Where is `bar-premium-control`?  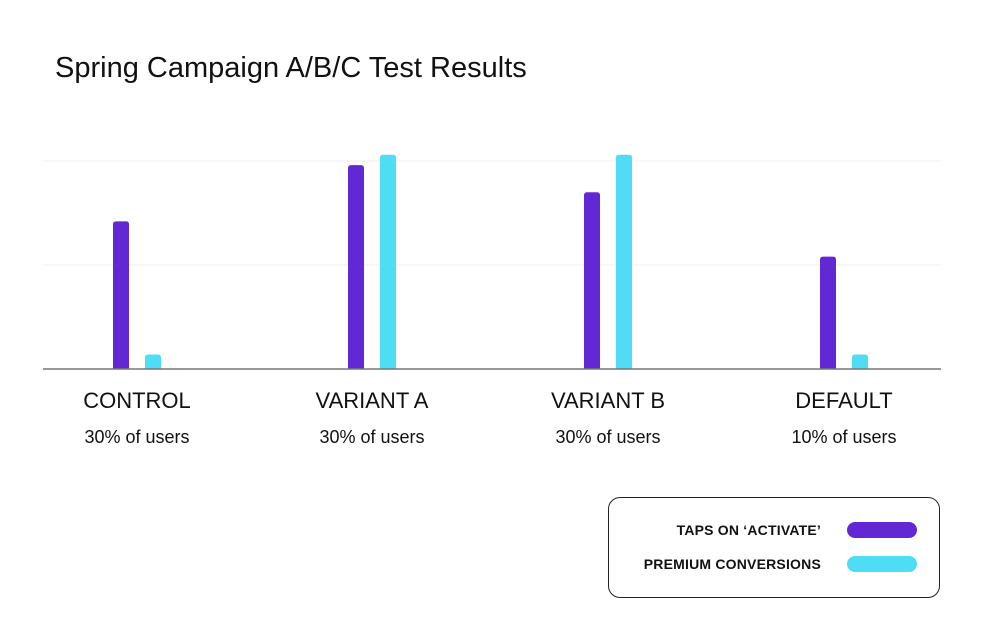 bar-premium-control is located at coordinates (153, 361).